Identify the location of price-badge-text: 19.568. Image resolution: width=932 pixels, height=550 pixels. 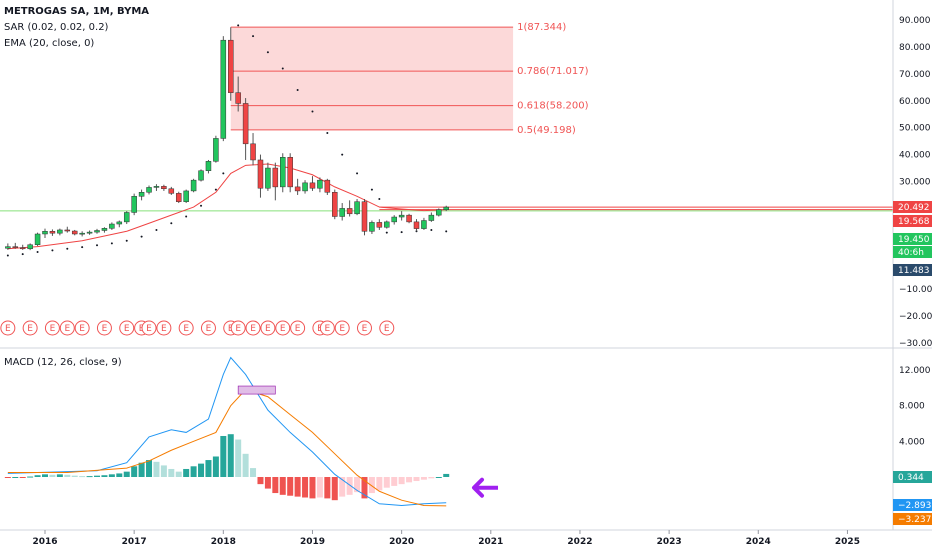
(914, 222).